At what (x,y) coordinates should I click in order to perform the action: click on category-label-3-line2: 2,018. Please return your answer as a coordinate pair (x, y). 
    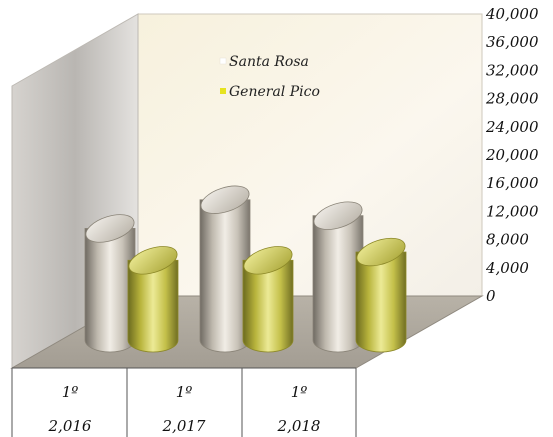
    Looking at the image, I should click on (299, 426).